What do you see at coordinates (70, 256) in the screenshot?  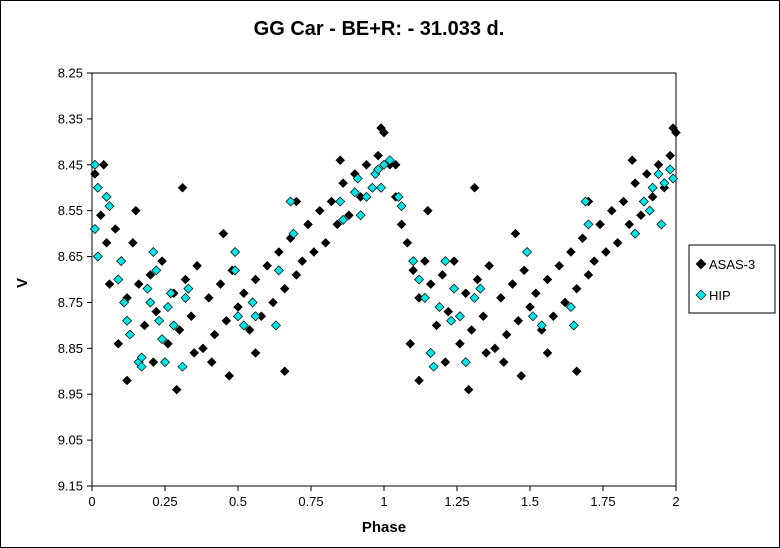 I see `y-tick-label: 8.65` at bounding box center [70, 256].